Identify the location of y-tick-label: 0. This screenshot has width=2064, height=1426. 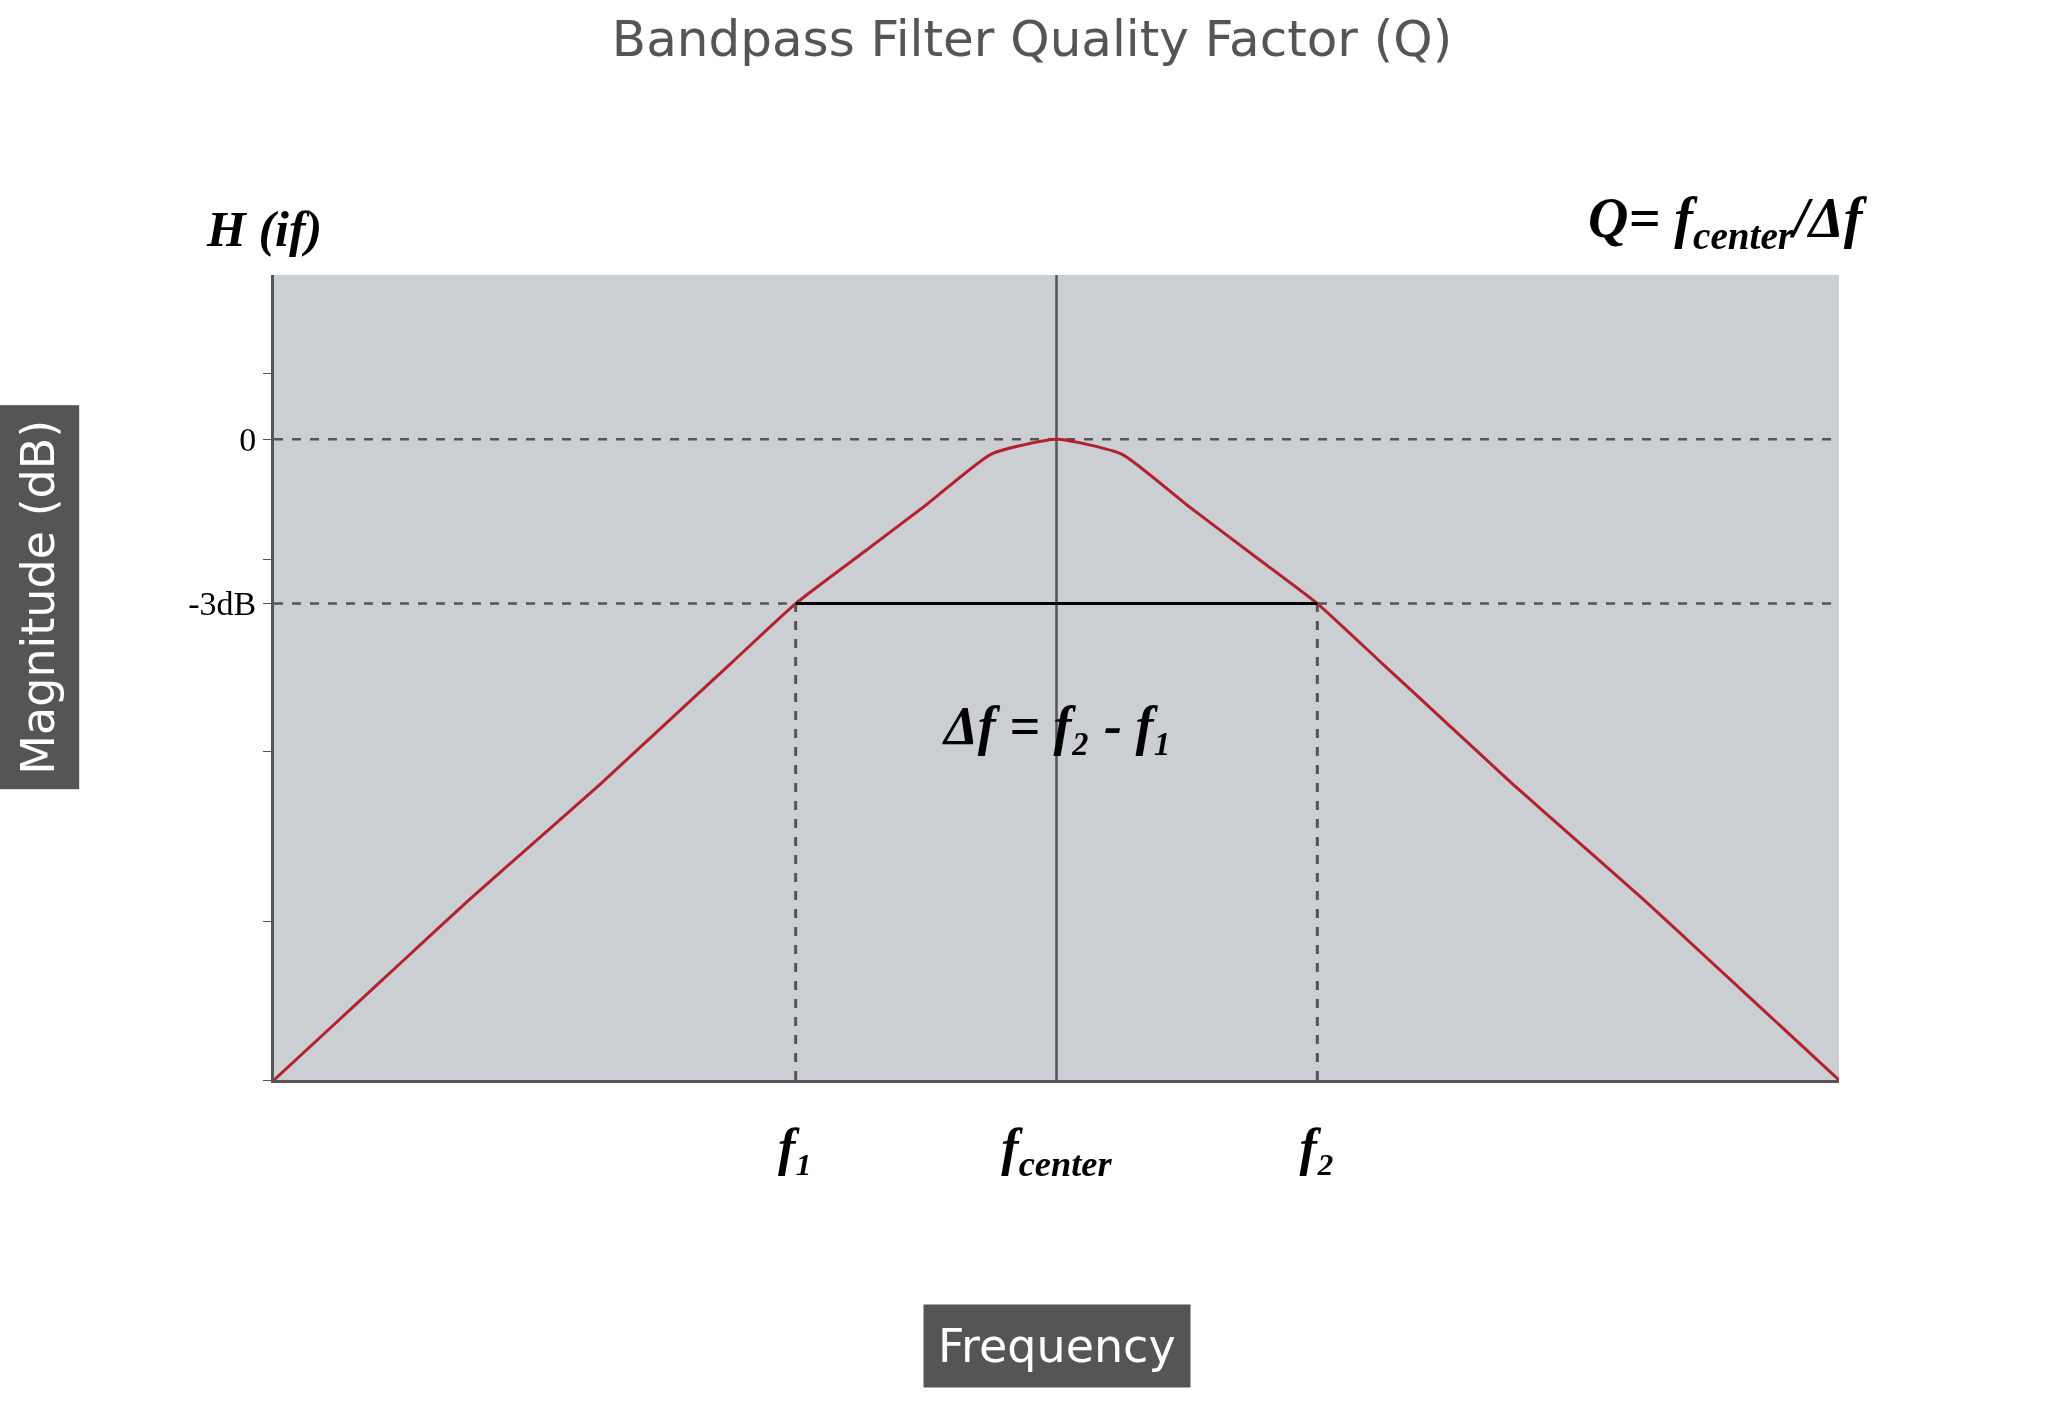
(248, 440).